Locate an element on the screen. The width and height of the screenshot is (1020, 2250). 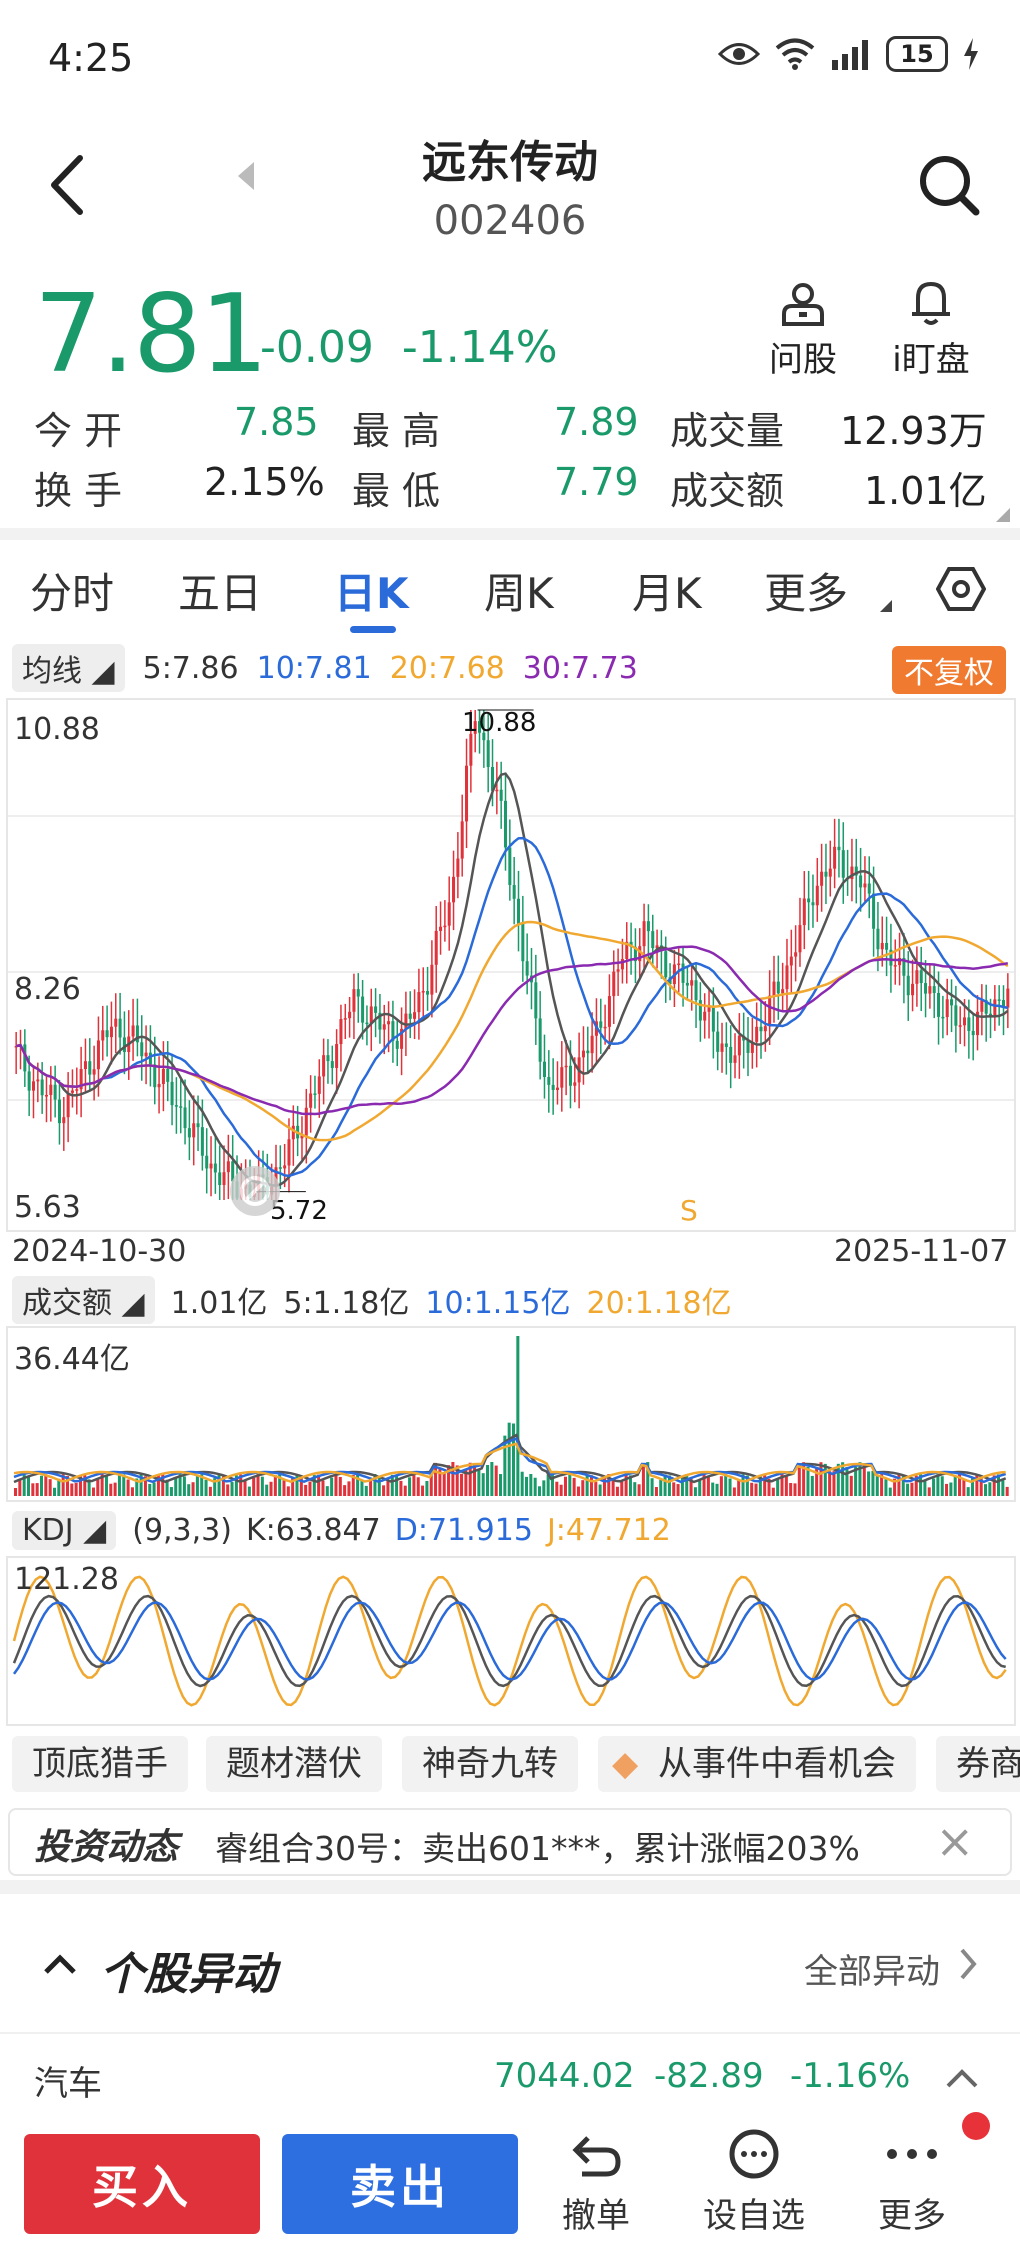
tab-weekly-k: 周K is located at coordinates (519, 593).